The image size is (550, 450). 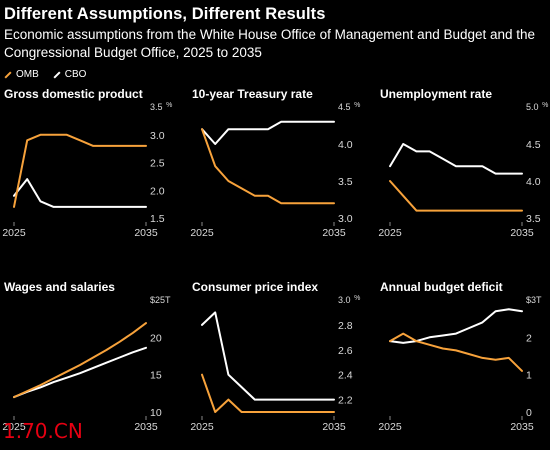 What do you see at coordinates (268, 393) in the screenshot?
I see `series-line-omb-cpi` at bounding box center [268, 393].